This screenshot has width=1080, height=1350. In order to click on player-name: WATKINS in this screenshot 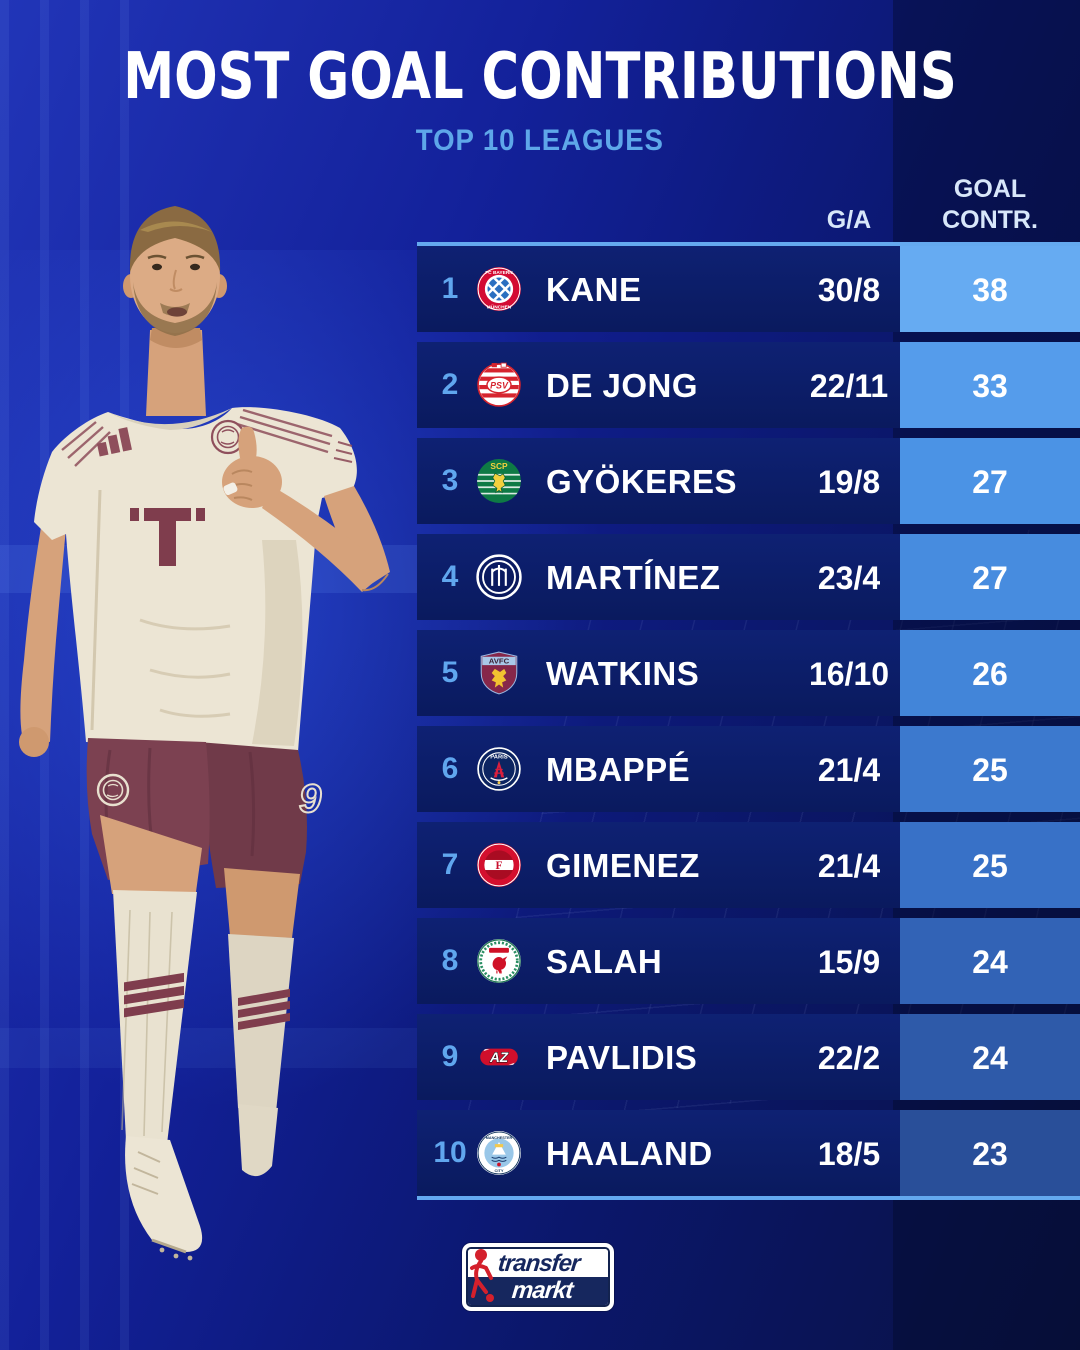, I will do `click(623, 673)`.